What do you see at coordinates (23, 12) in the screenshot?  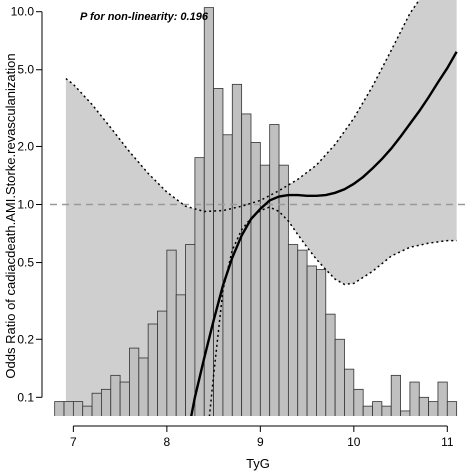 I see `y-tick-label: 10.0` at bounding box center [23, 12].